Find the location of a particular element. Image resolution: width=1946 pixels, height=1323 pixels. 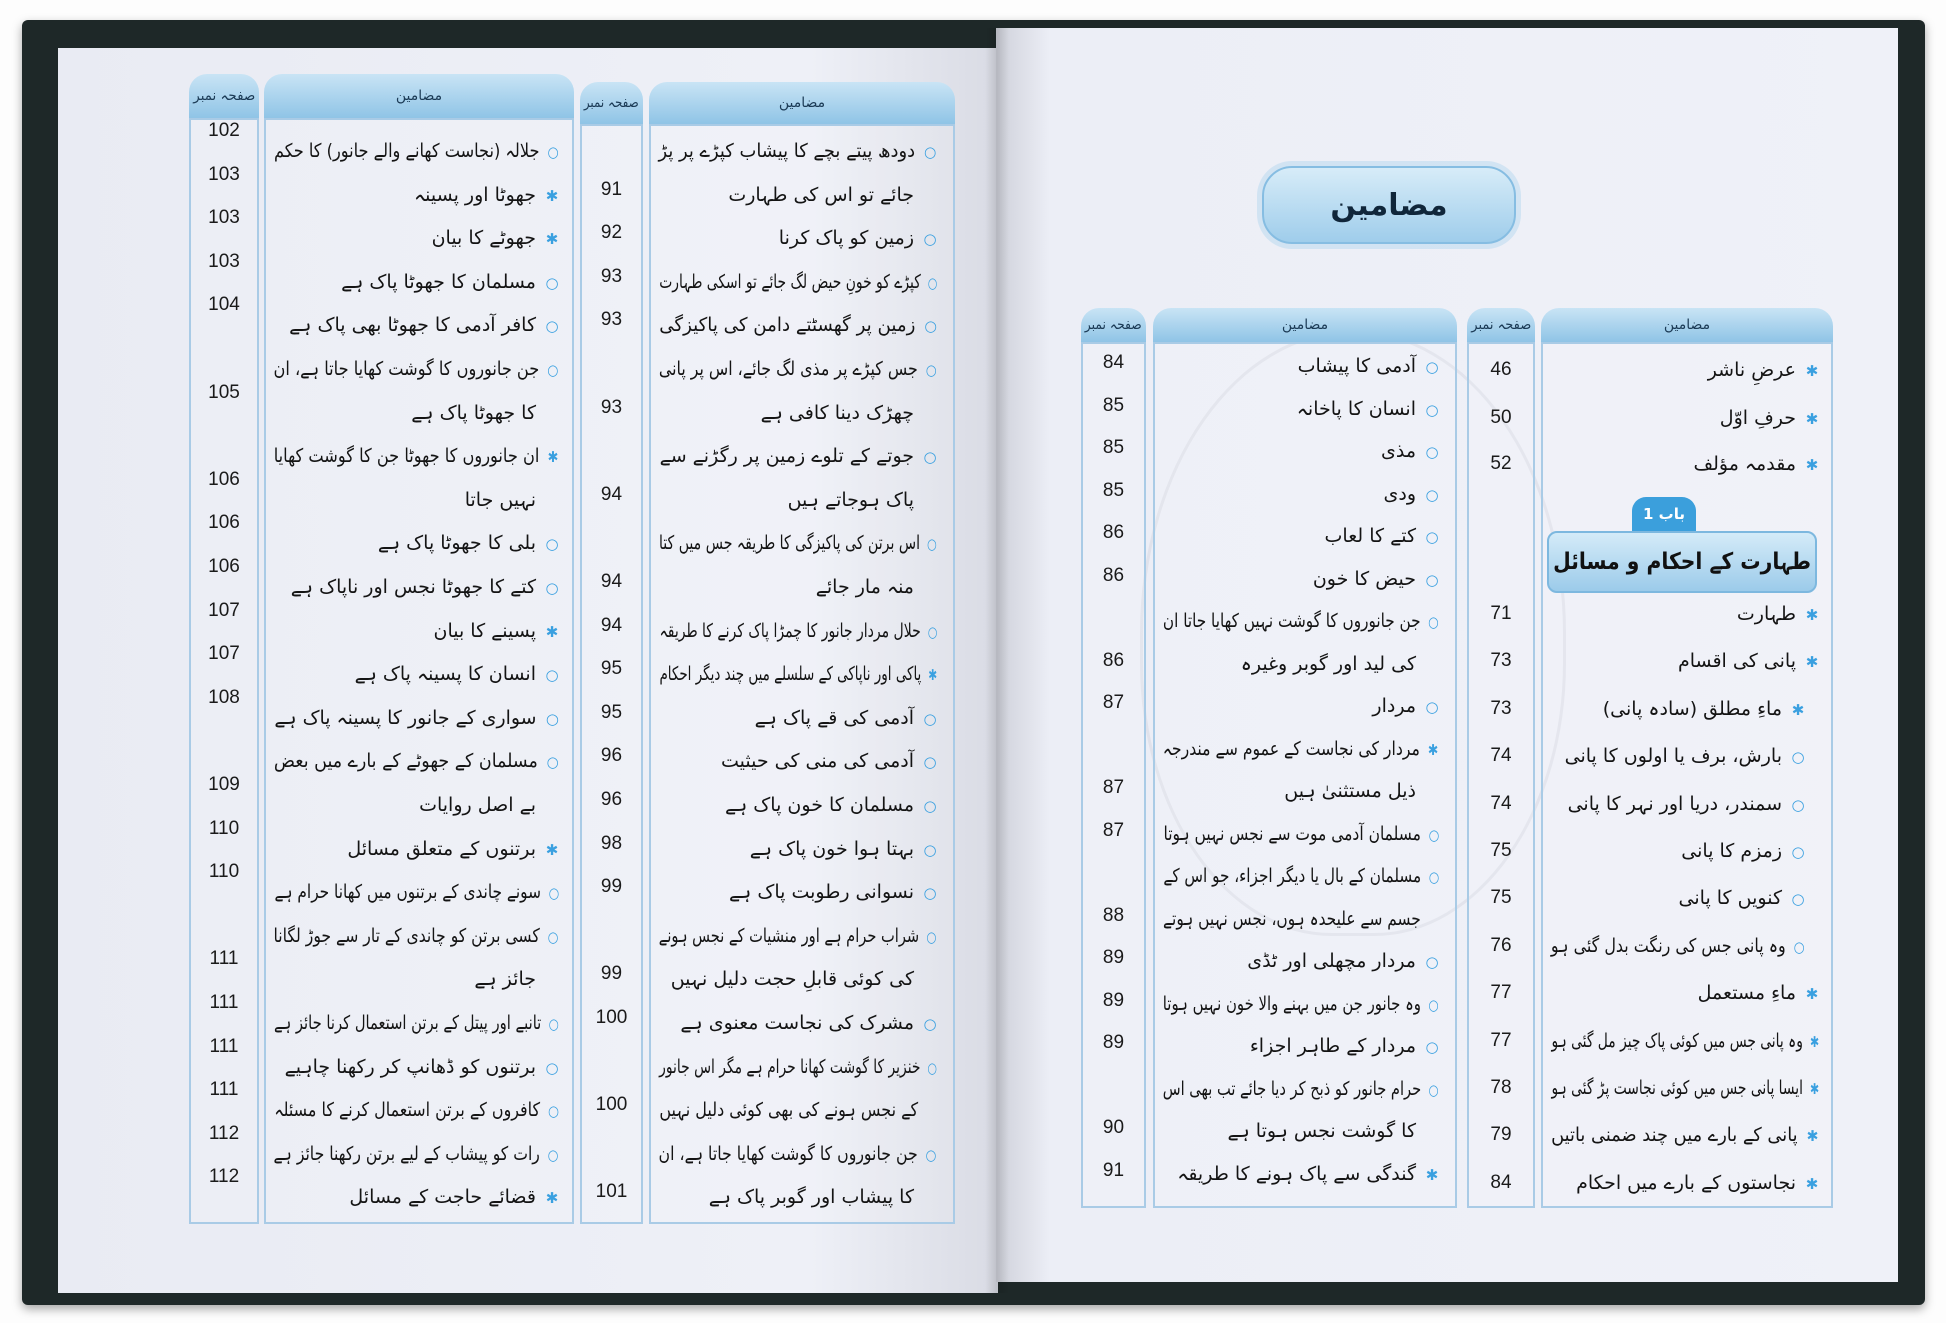

entry-text: کپڑے کو خونِ حیض لگ جائے تو اسکی طہارت is located at coordinates (789, 281).